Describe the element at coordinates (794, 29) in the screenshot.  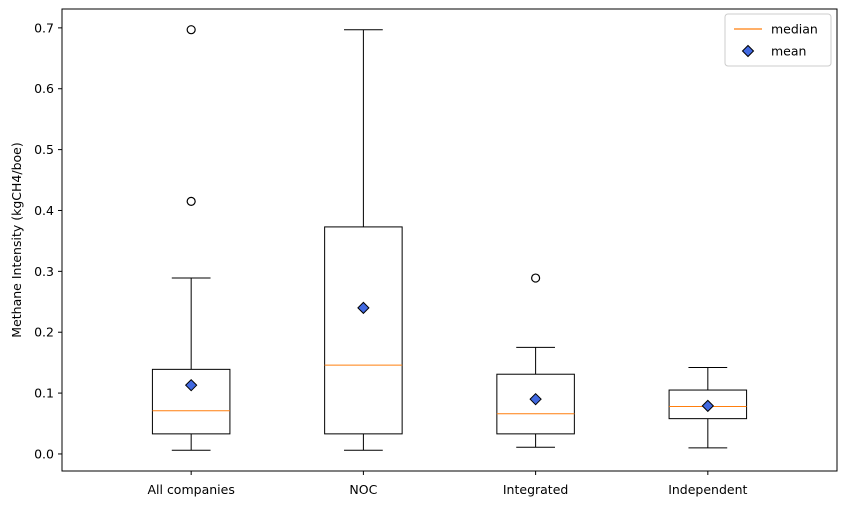
I see `legend-label: median` at that location.